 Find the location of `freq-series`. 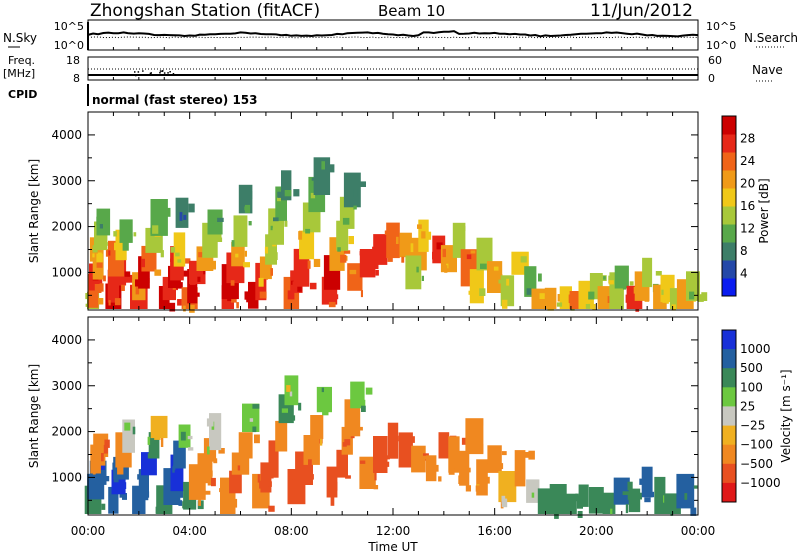

freq-series is located at coordinates (393, 72).